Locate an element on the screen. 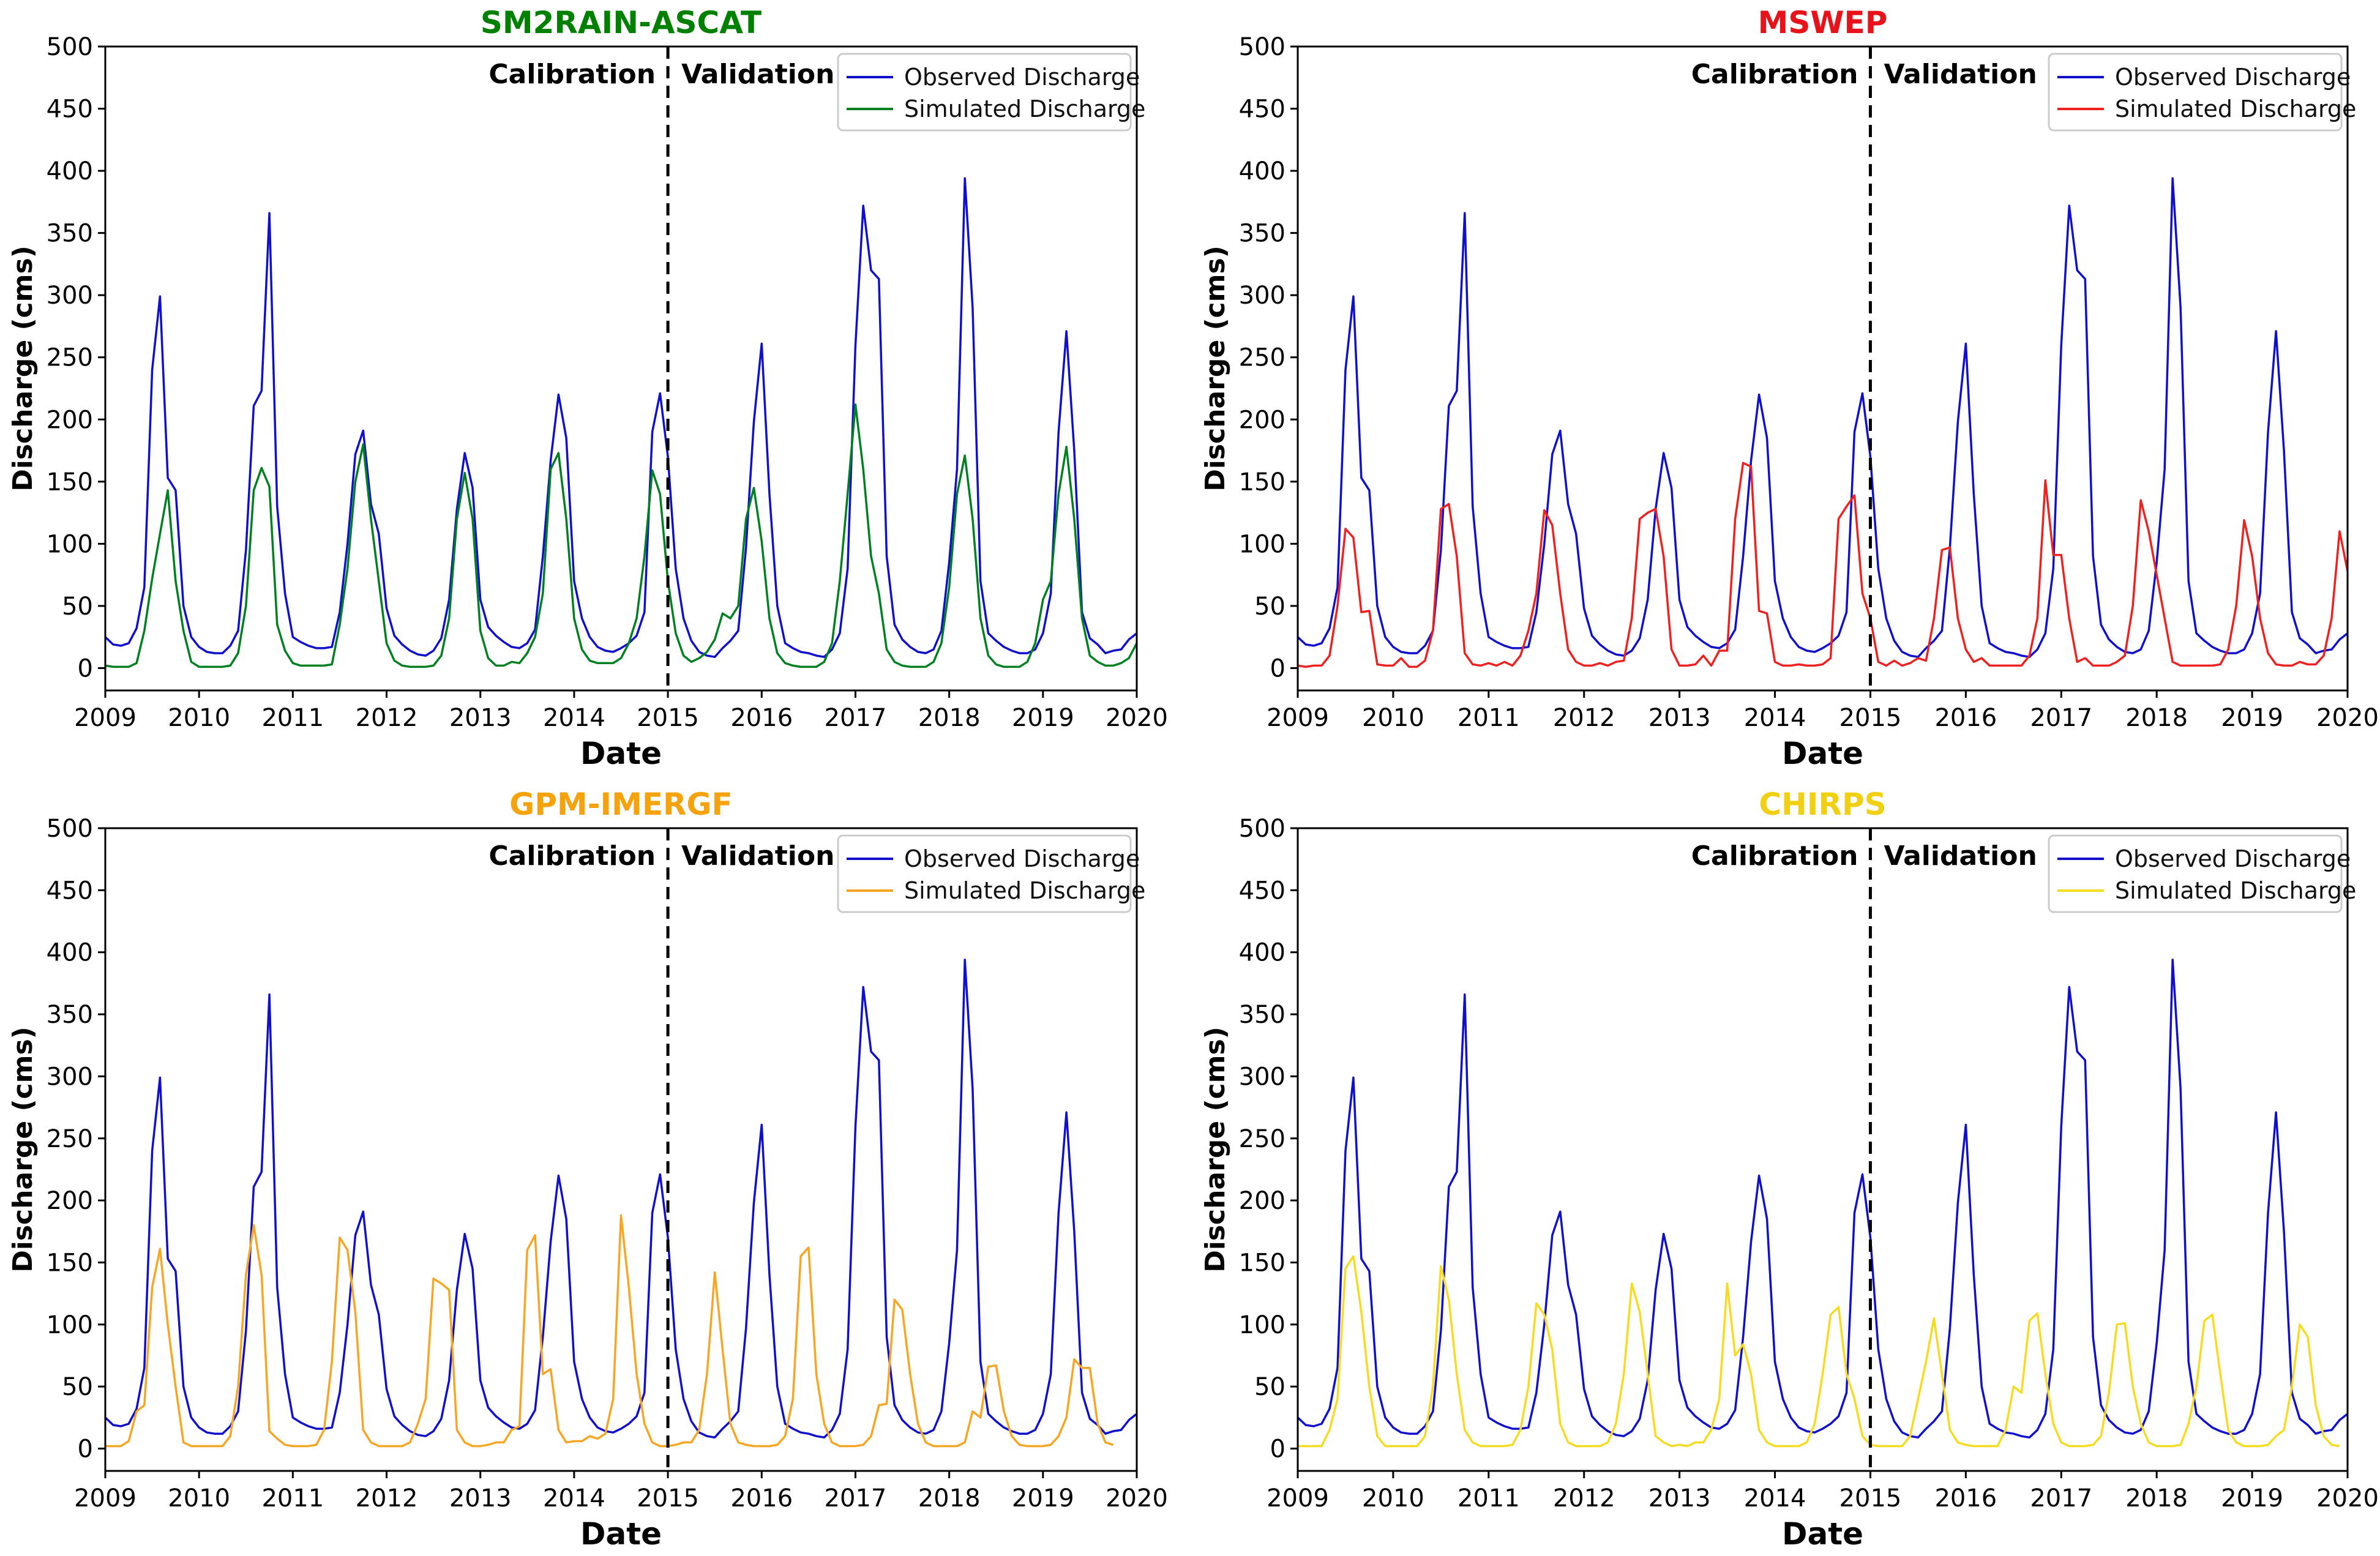  y-axis-label: Discharge (cms) is located at coordinates (1215, 1150).